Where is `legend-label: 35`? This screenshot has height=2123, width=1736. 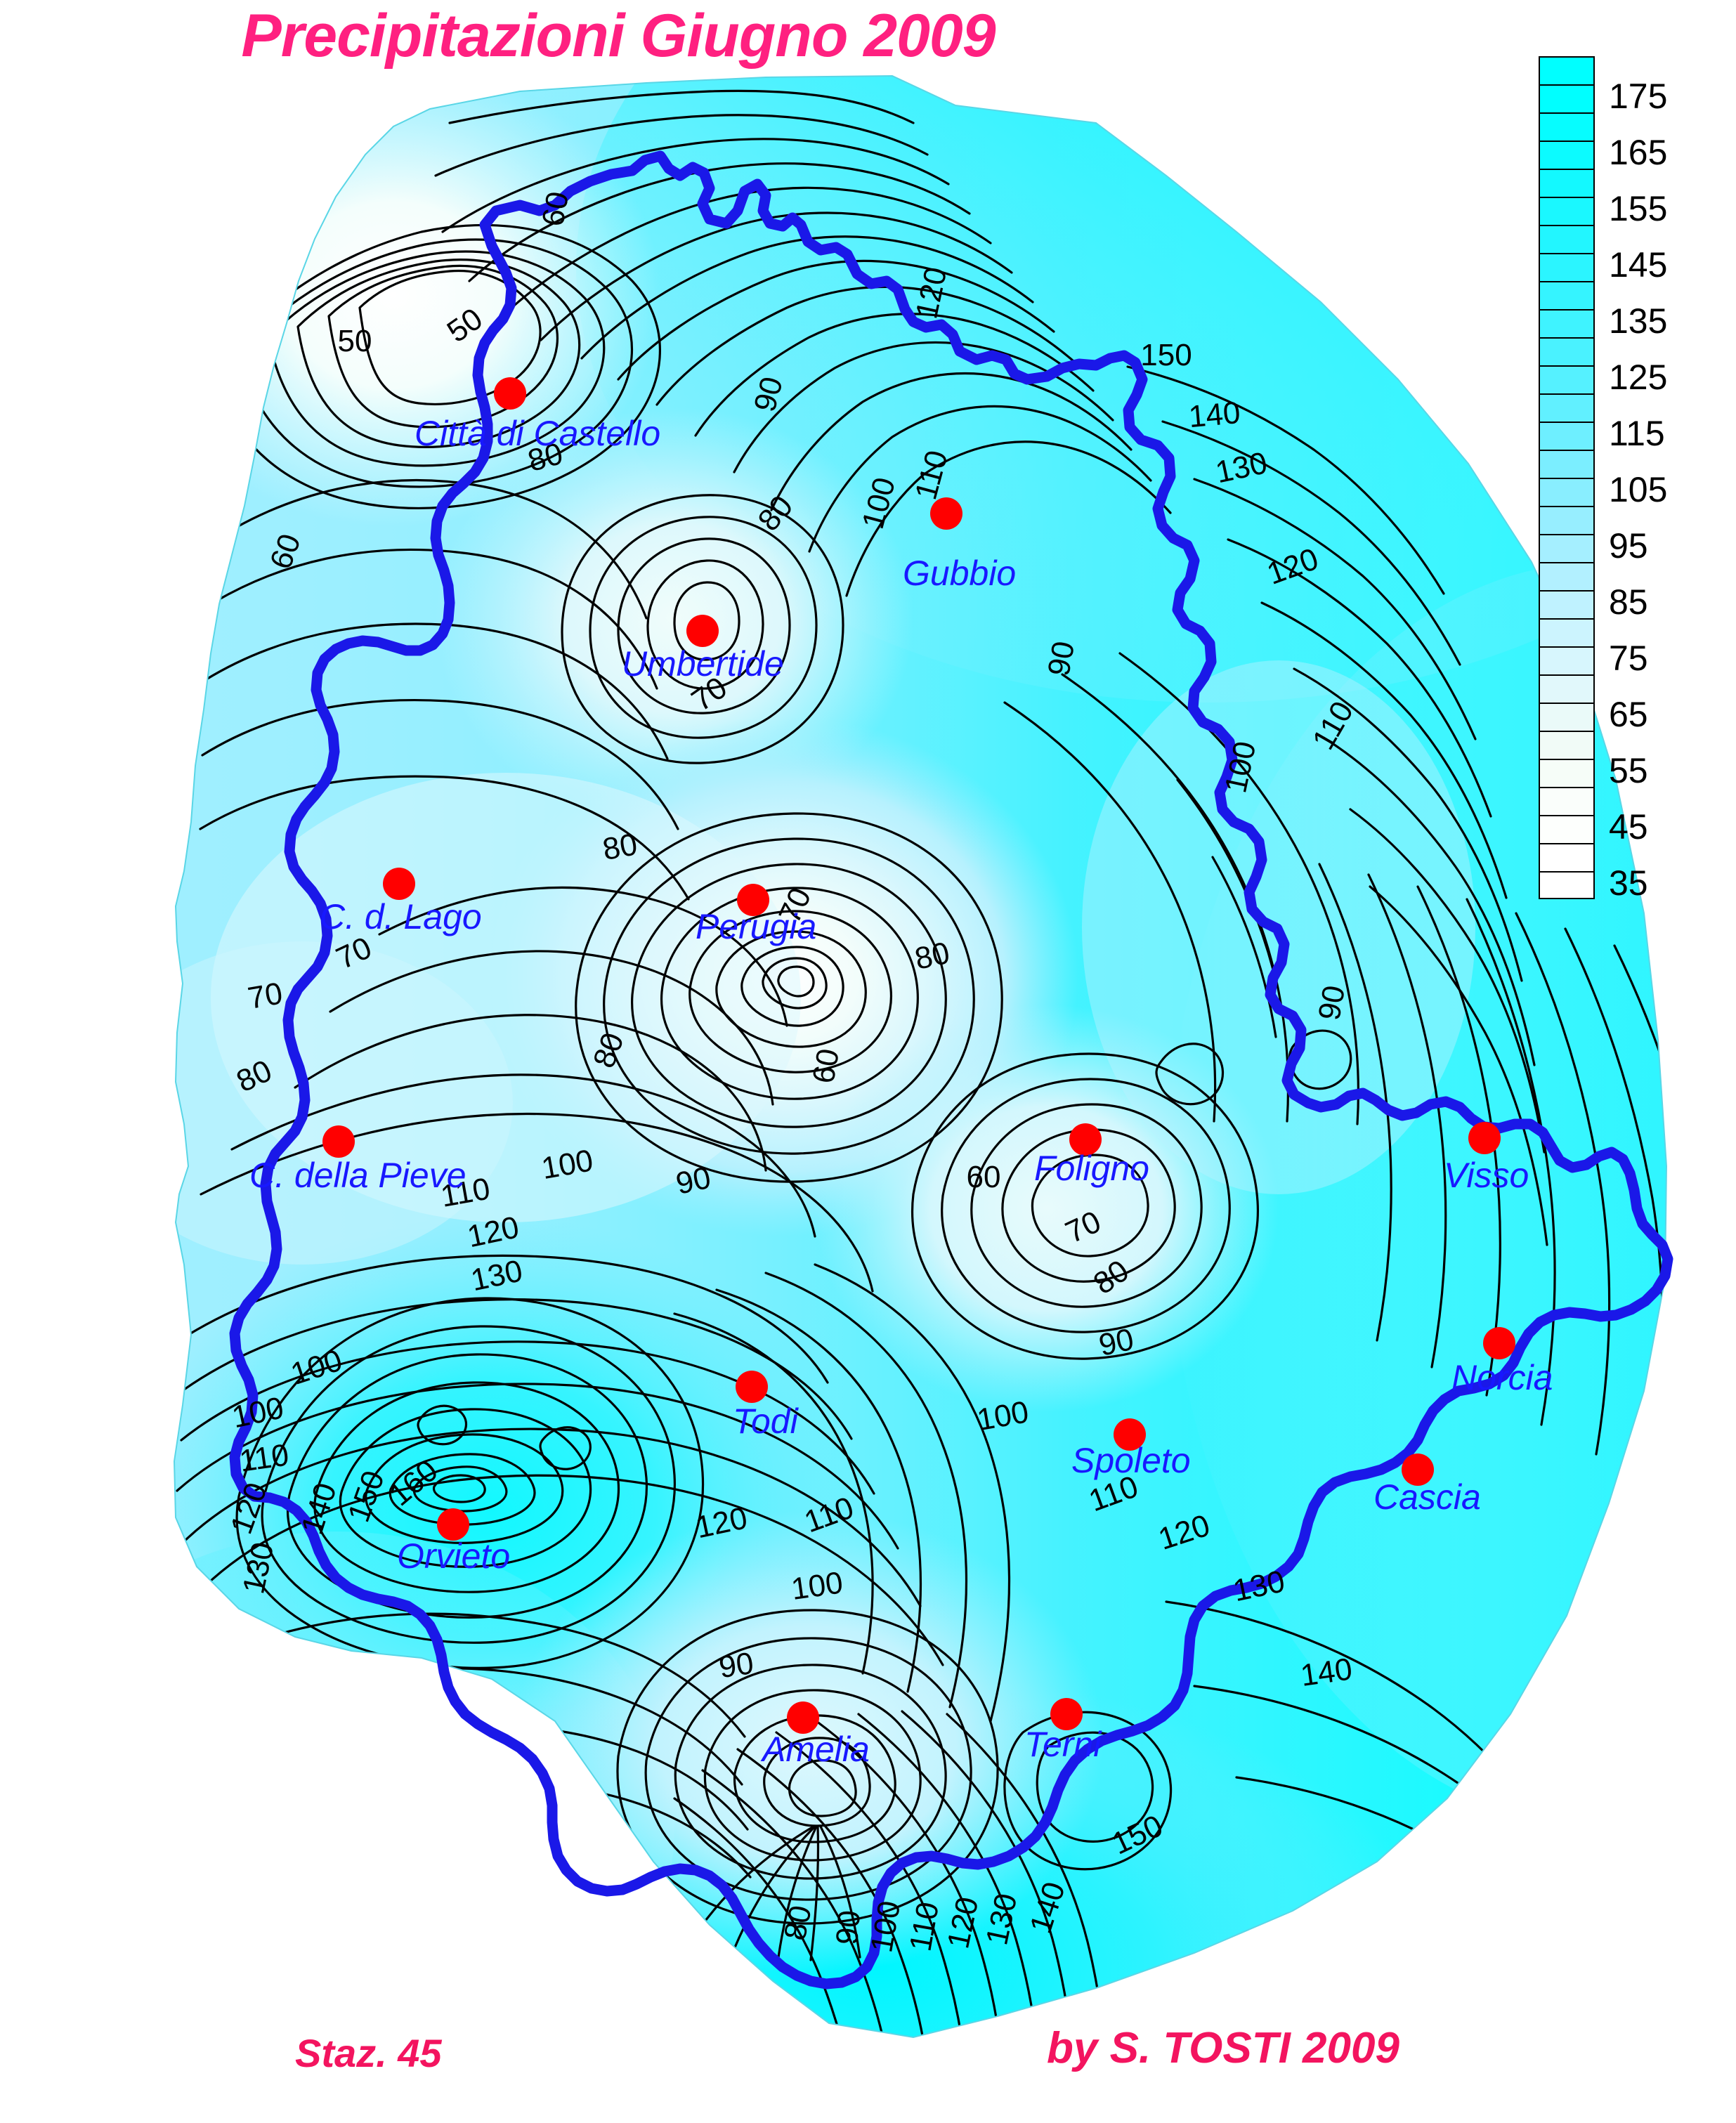 legend-label: 35 is located at coordinates (1628, 883).